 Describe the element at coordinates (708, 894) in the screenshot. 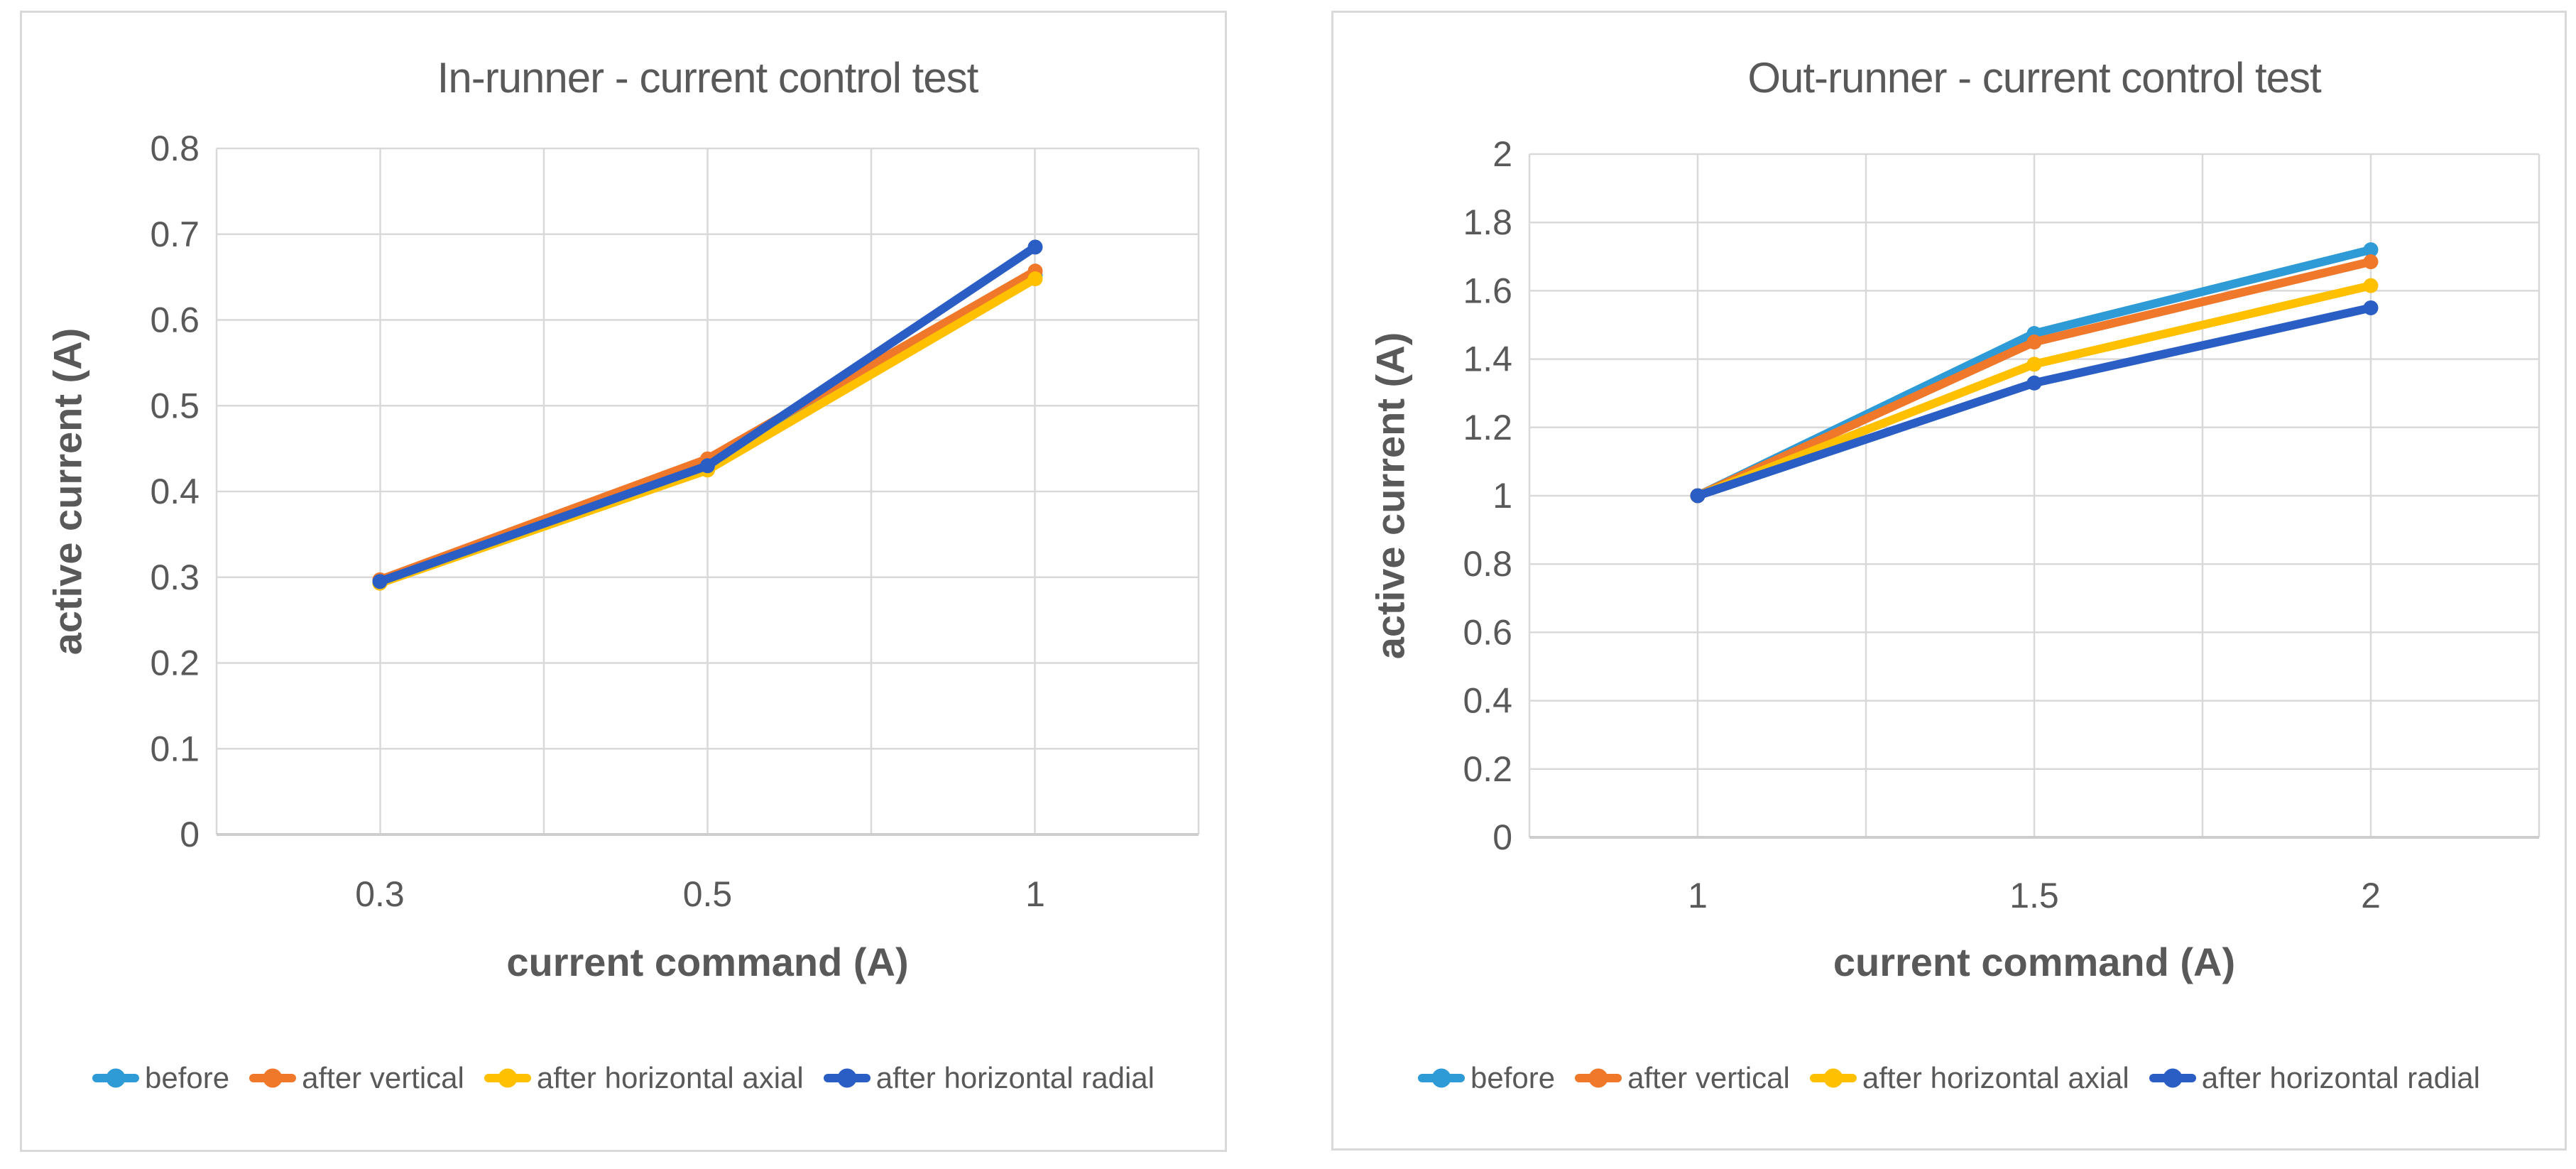

I see `x-tick-label: 0.5` at that location.